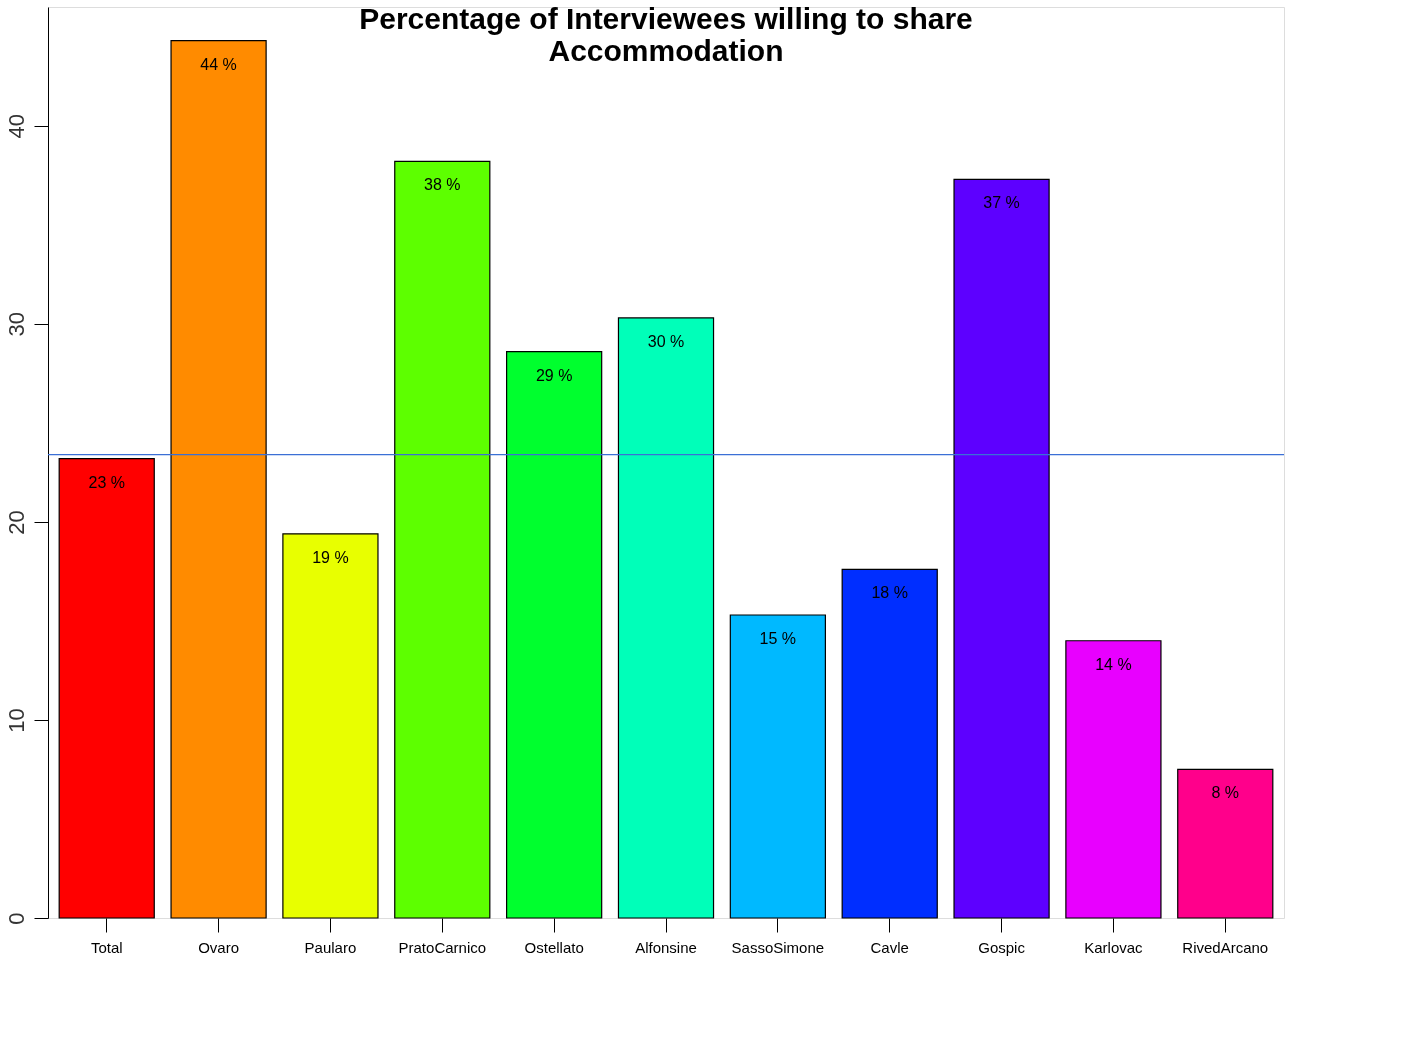 This screenshot has height=1057, width=1404. I want to click on data-label: 19 %, so click(330, 557).